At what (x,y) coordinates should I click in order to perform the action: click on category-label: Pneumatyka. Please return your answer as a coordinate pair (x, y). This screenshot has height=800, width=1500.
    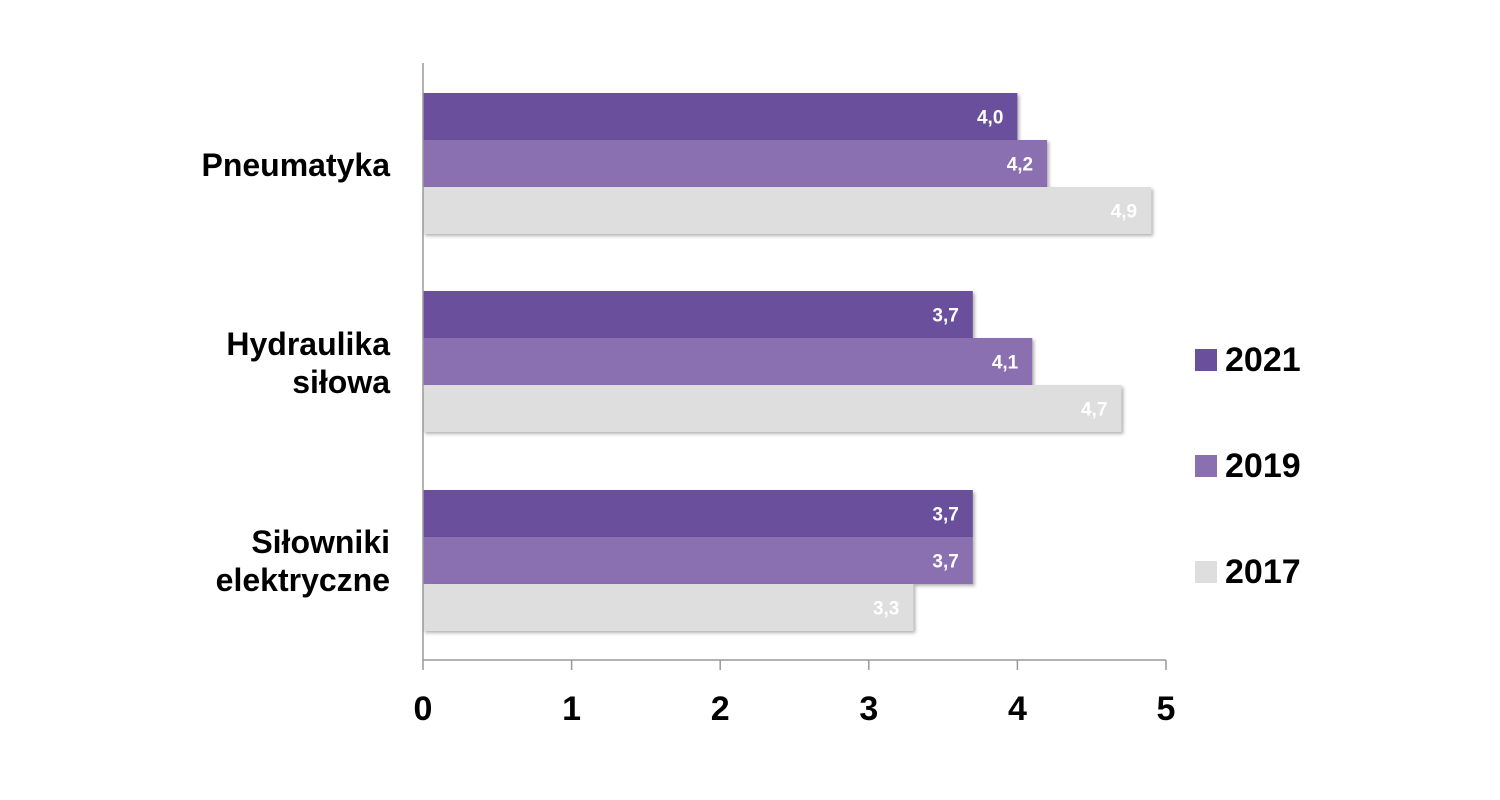
    Looking at the image, I should click on (295, 165).